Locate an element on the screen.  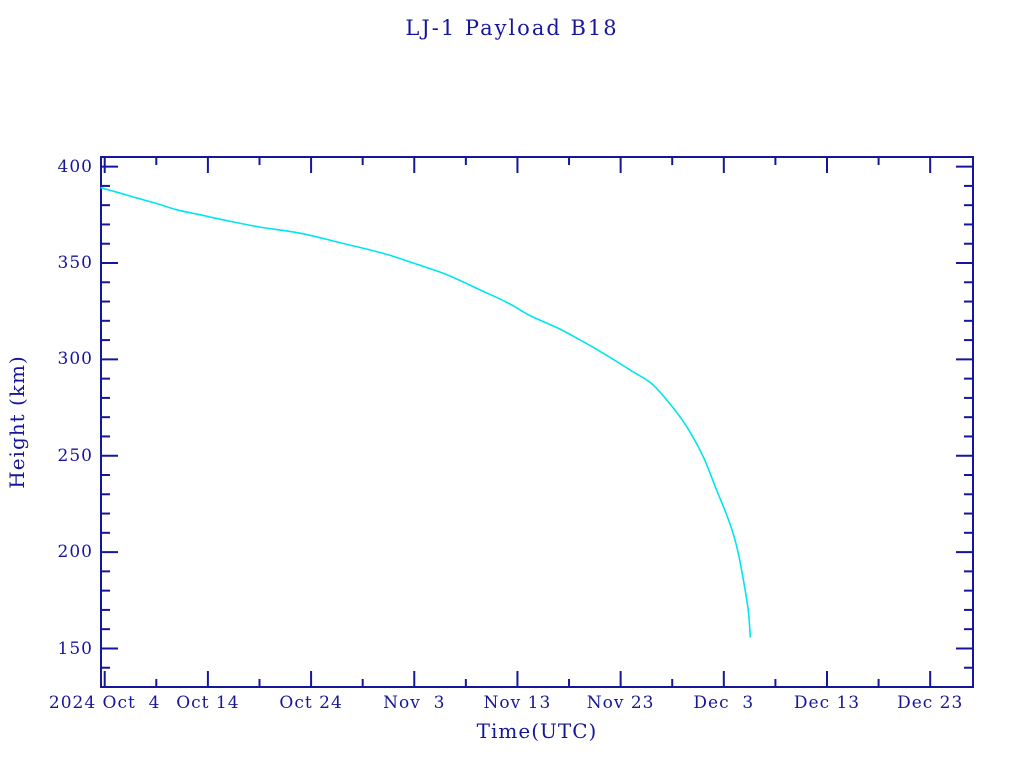
x-tick-label: Oct 14 is located at coordinates (208, 703).